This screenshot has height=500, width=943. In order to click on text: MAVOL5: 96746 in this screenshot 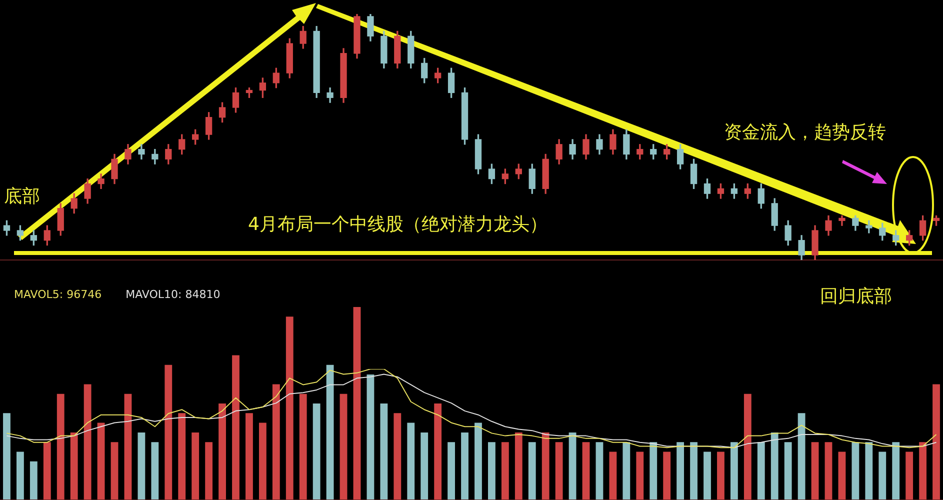, I will do `click(58, 294)`.